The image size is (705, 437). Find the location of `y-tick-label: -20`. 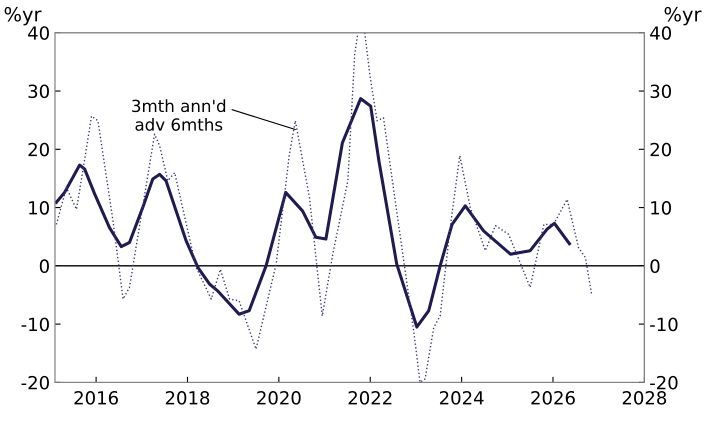

y-tick-label: -20 is located at coordinates (35, 383).